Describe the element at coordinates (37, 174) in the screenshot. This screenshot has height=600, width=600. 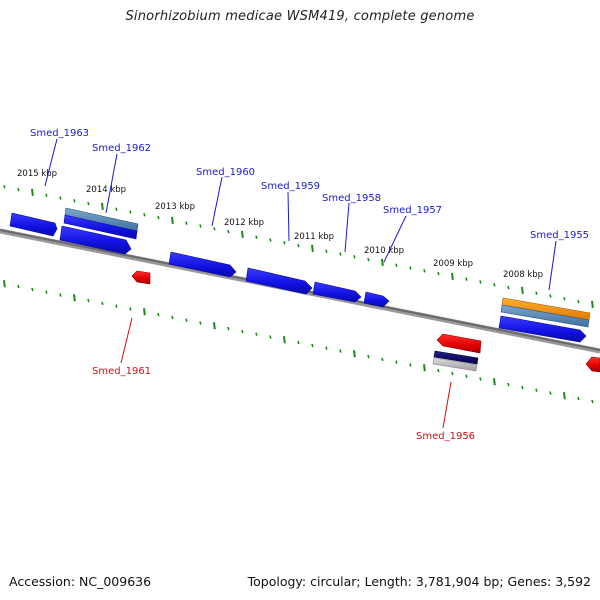
I see `kbp-label: 2015 kbp` at that location.